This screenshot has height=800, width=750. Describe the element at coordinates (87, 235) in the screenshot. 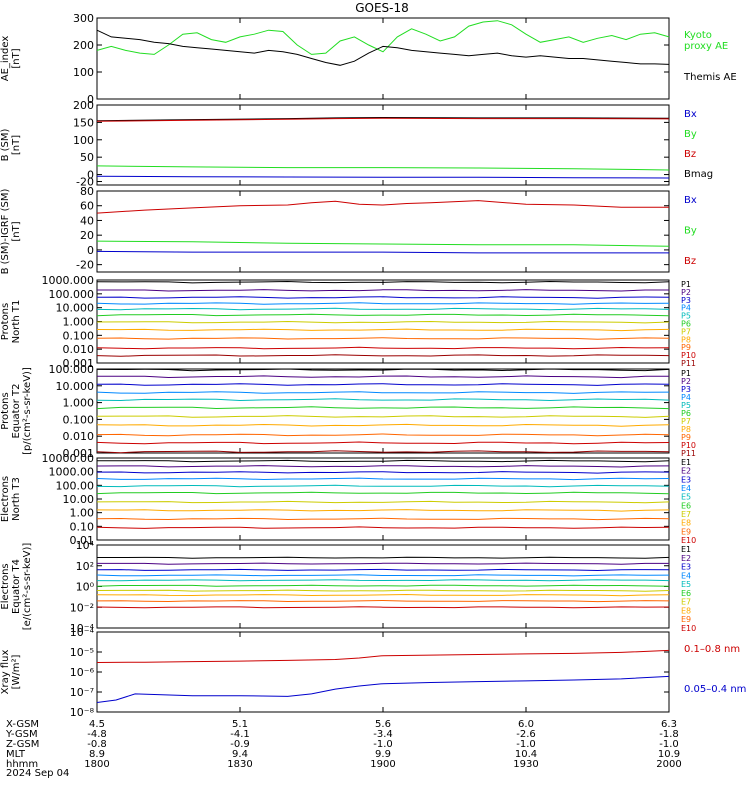

I see `y-tick-label: 20` at that location.